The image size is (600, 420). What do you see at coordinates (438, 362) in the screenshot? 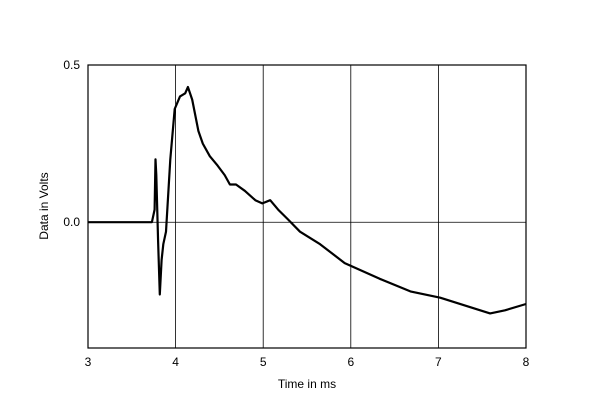
I see `x-tick-label: 7` at bounding box center [438, 362].